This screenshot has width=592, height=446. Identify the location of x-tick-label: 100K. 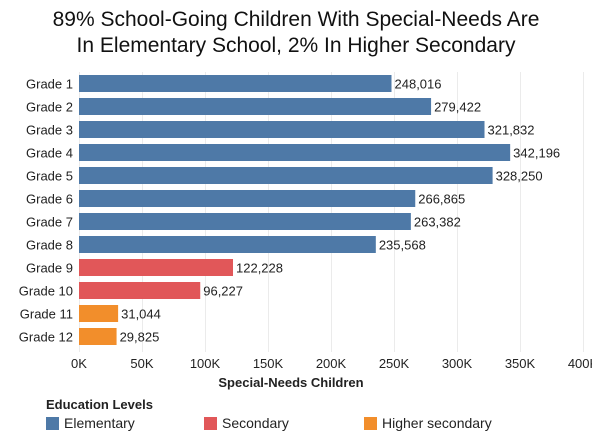
(205, 363).